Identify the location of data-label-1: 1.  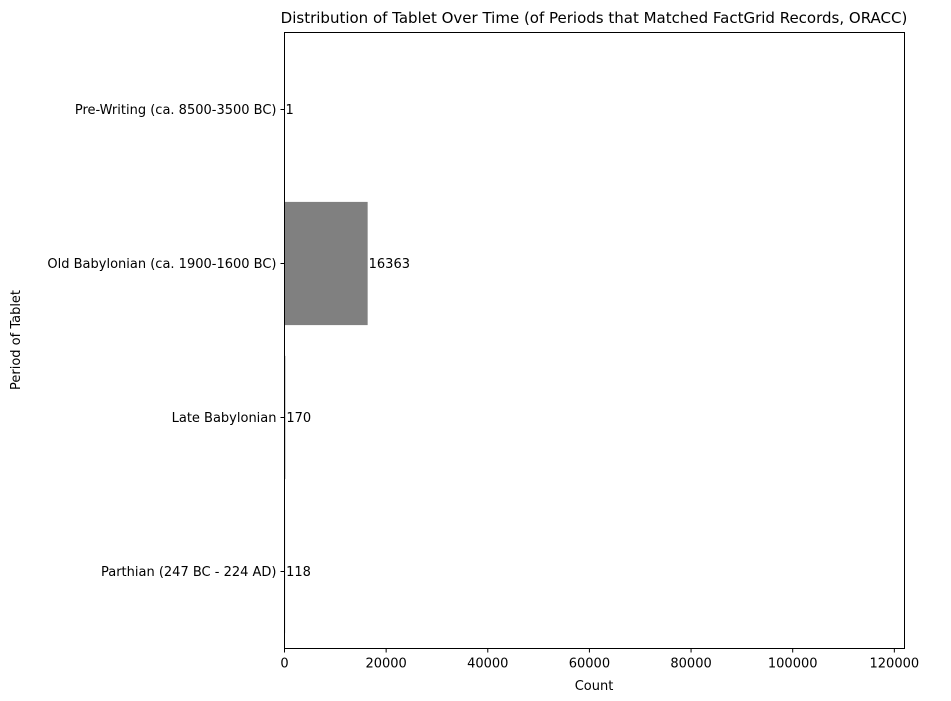
(290, 110).